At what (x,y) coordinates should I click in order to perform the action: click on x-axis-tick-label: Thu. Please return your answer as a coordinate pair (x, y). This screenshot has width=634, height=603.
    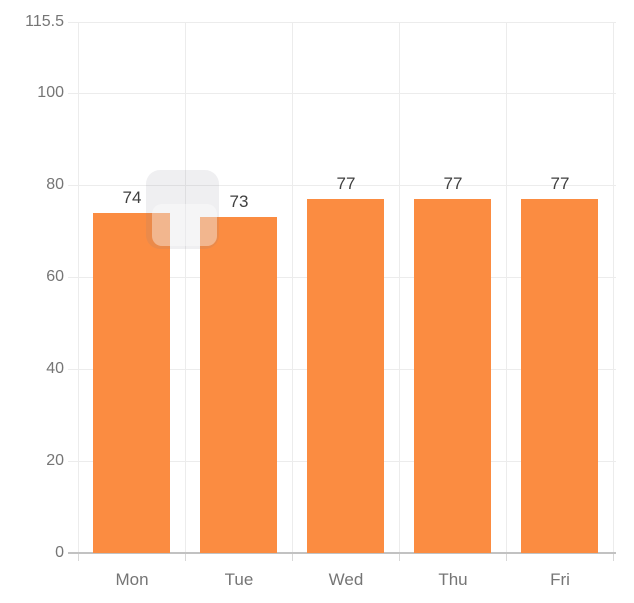
    Looking at the image, I should click on (453, 579).